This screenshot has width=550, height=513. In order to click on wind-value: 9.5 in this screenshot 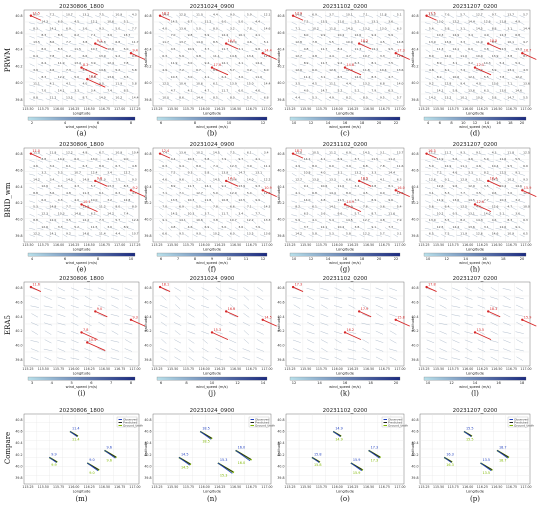, I will do `click(390, 49)`.